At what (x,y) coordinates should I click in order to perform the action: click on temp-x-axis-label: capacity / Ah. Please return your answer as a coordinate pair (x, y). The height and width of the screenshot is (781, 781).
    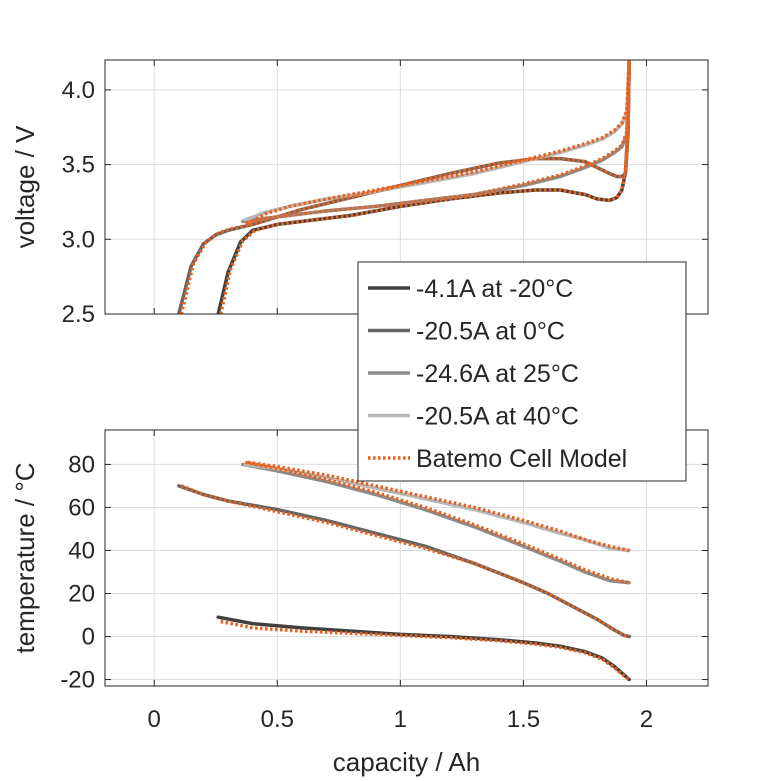
    Looking at the image, I should click on (406, 762).